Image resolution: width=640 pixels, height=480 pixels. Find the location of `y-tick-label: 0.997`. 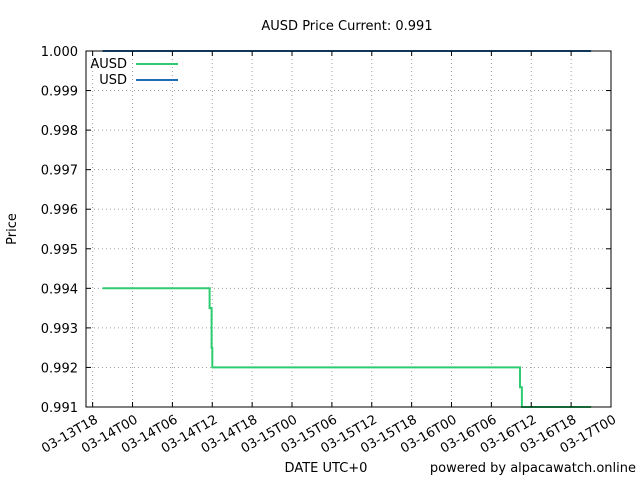

y-tick-label: 0.997 is located at coordinates (59, 171).